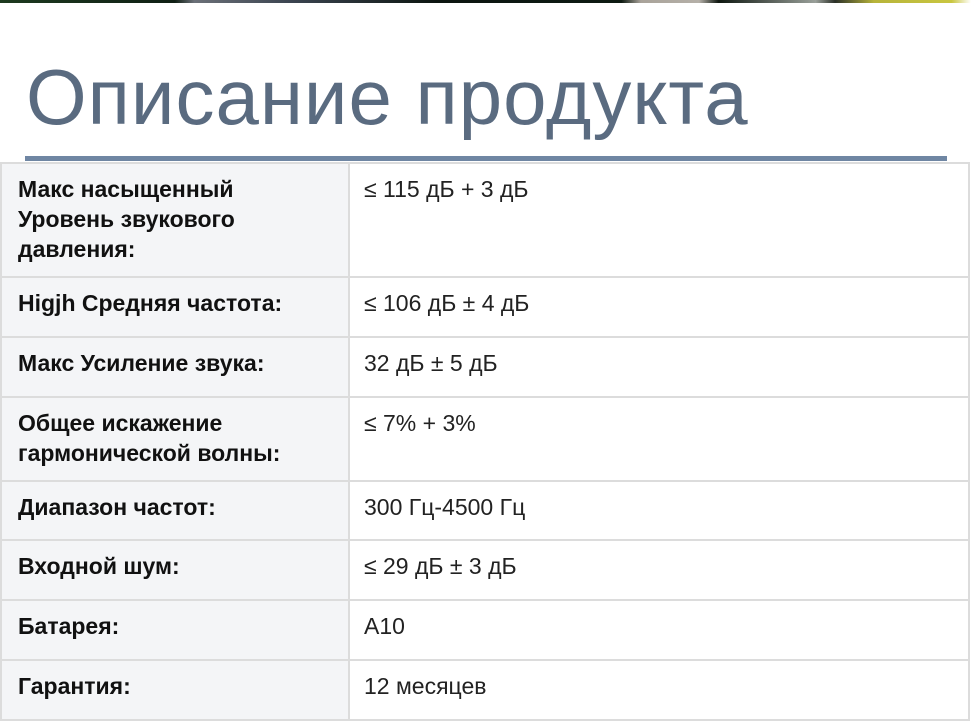  What do you see at coordinates (175, 367) in the screenshot?
I see `spec-label: Макс Усиление звука:` at bounding box center [175, 367].